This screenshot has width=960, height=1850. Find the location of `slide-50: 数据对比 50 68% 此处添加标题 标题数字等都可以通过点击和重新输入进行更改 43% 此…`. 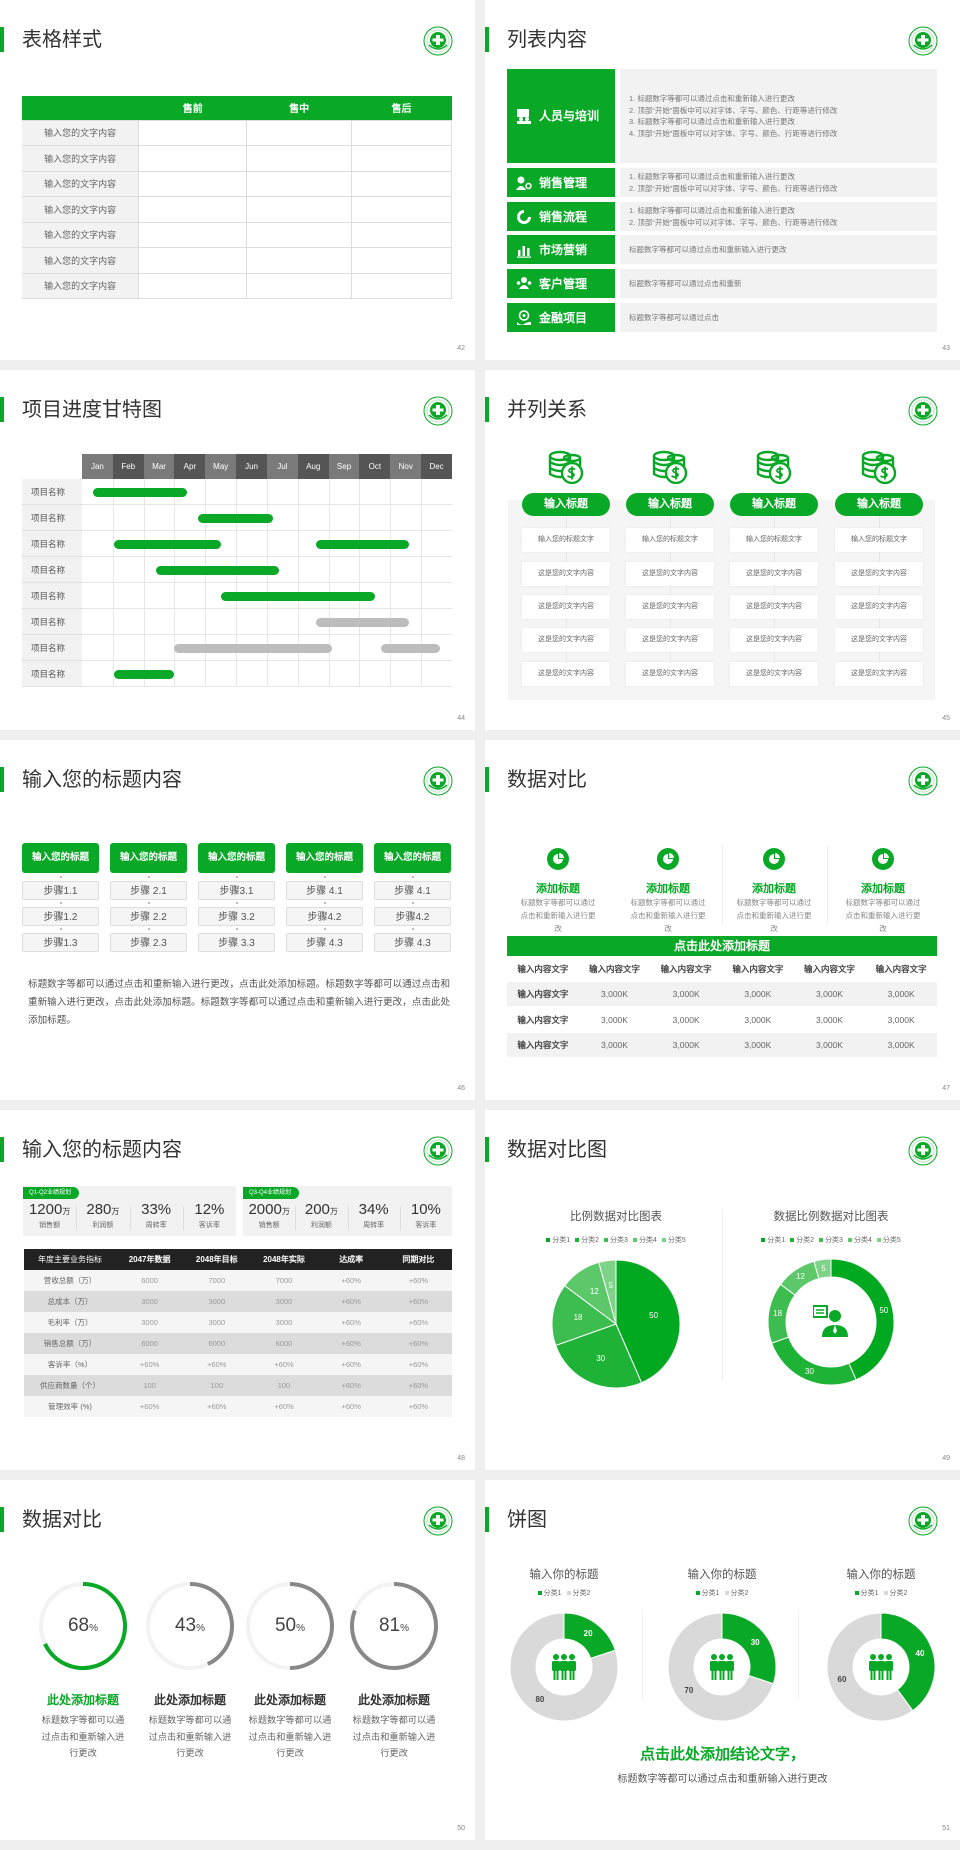

slide-50: 数据对比 50 68% 此处添加标题 标题数字等都可以通过点击和重新输入进行更改 43% 此… is located at coordinates (237, 1660).